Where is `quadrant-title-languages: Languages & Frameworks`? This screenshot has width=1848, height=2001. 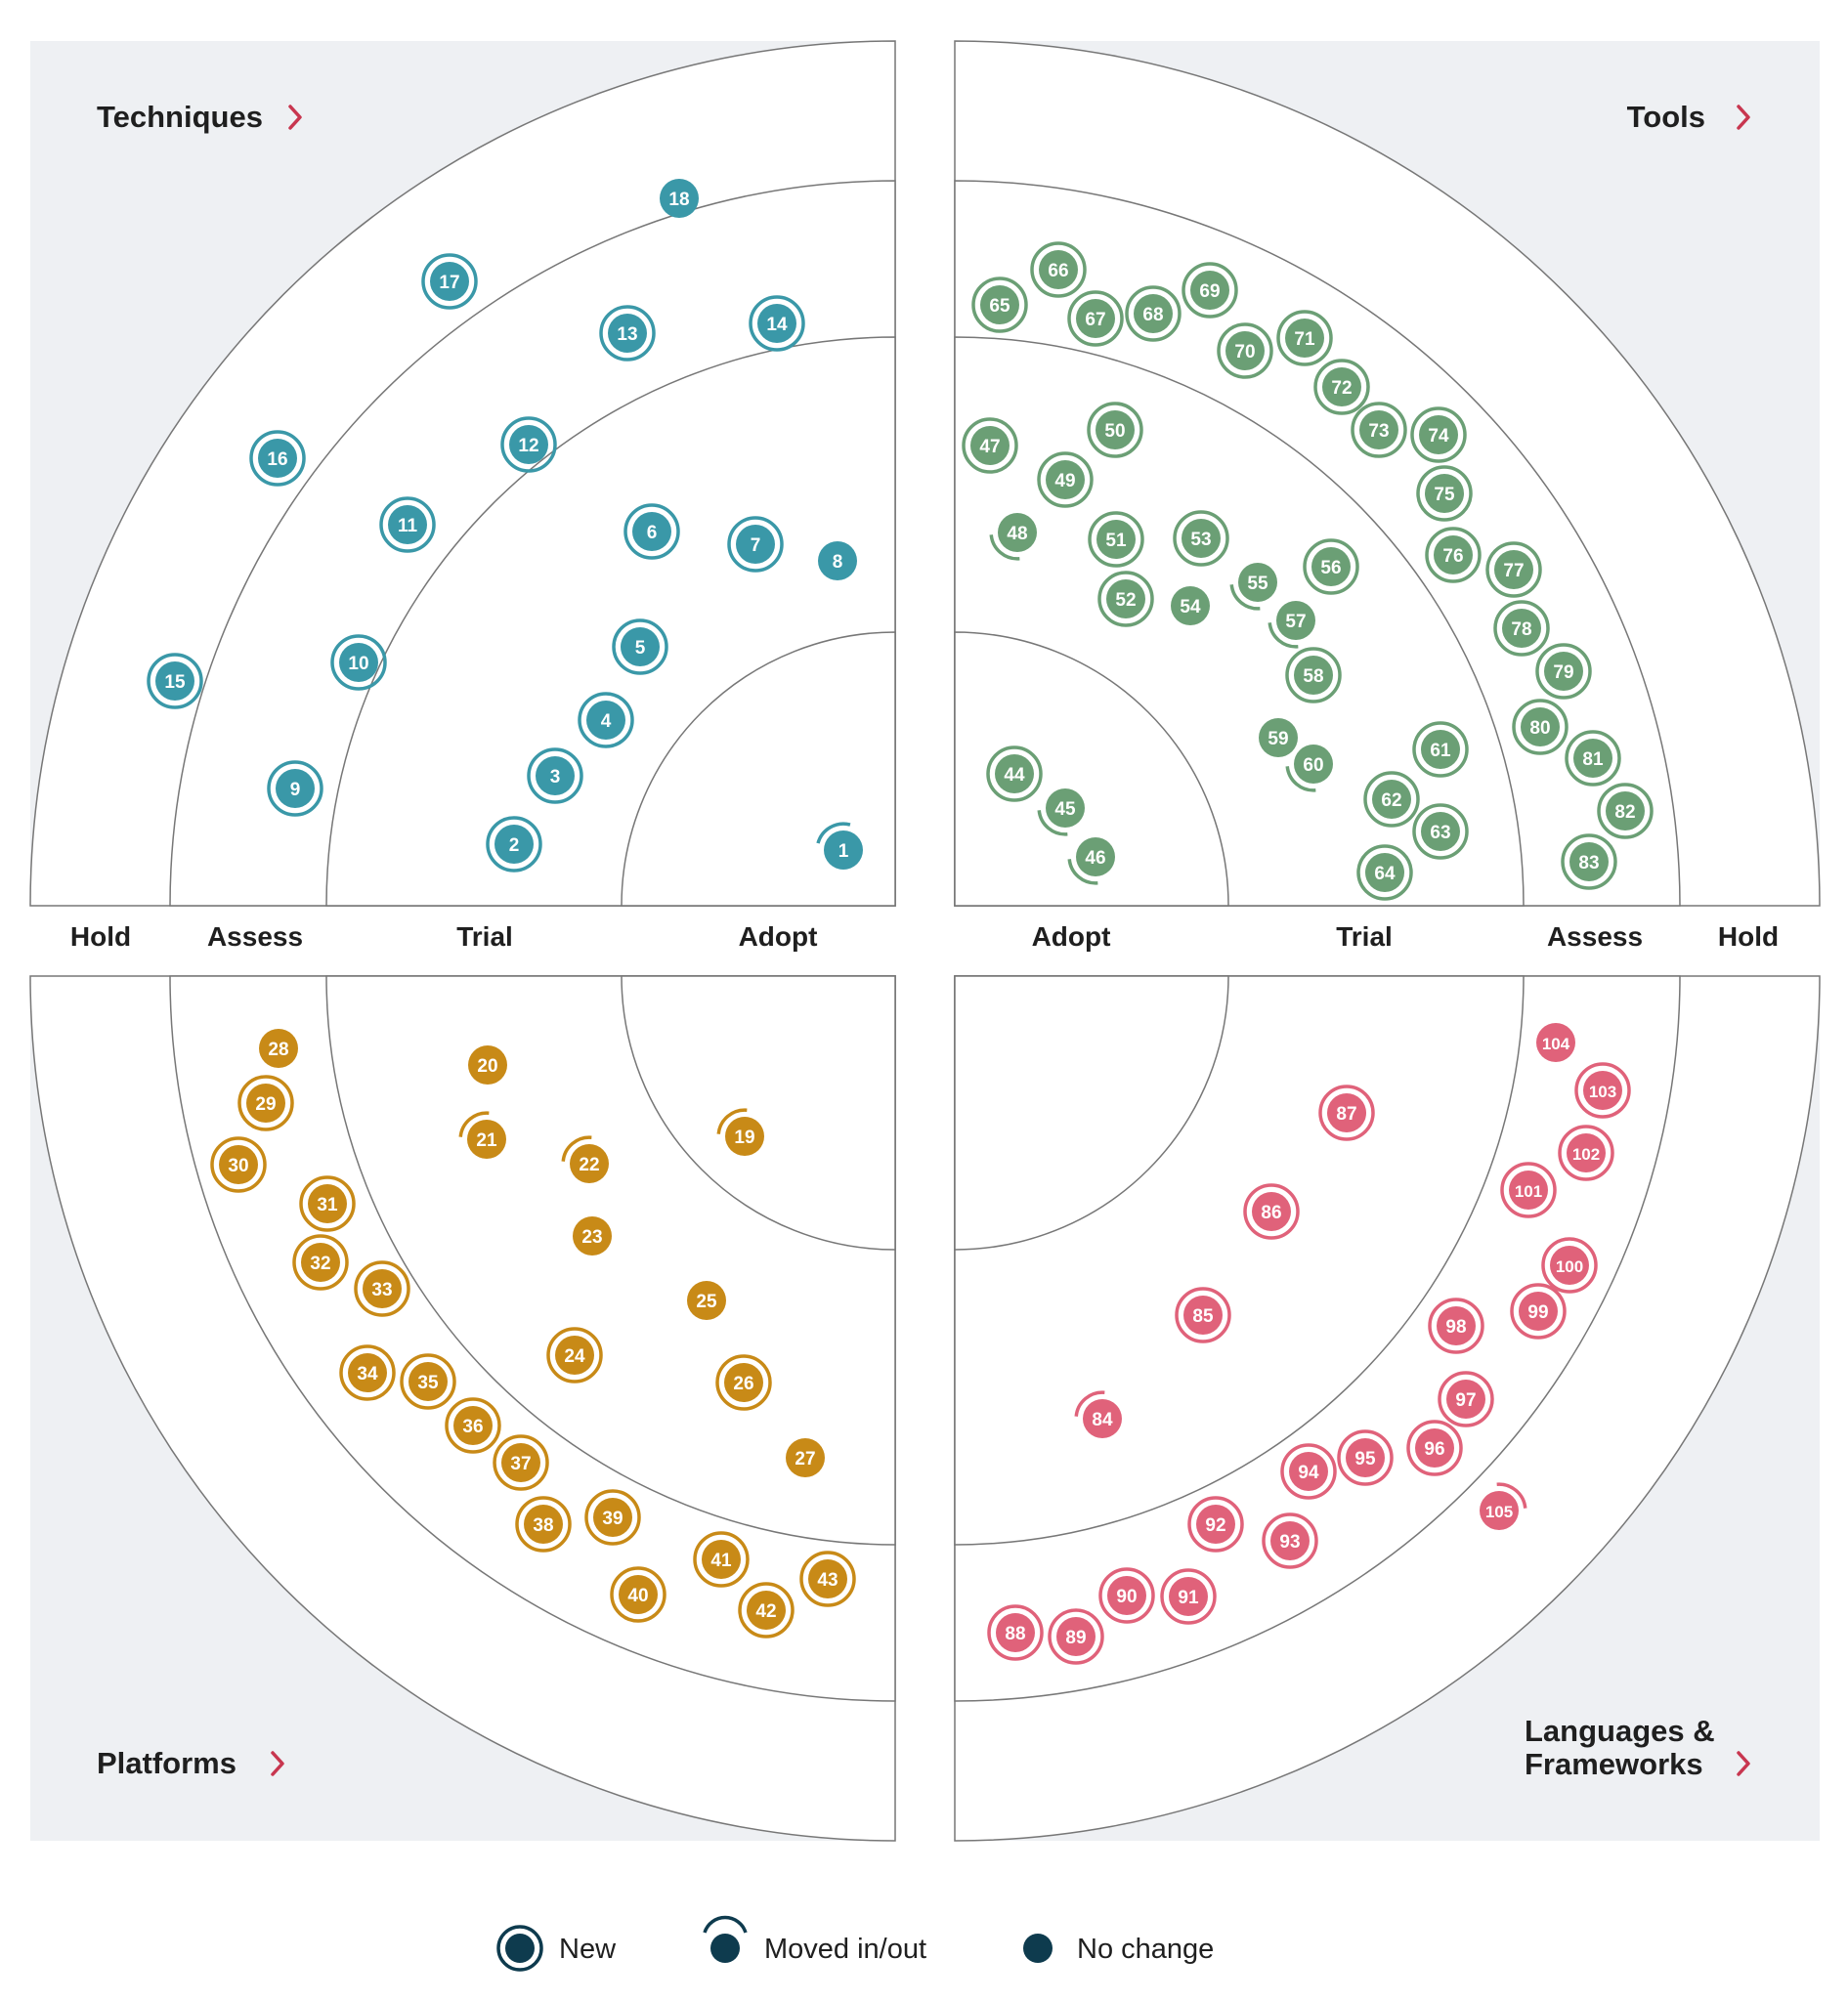
quadrant-title-languages: Languages & Frameworks is located at coordinates (1624, 1747).